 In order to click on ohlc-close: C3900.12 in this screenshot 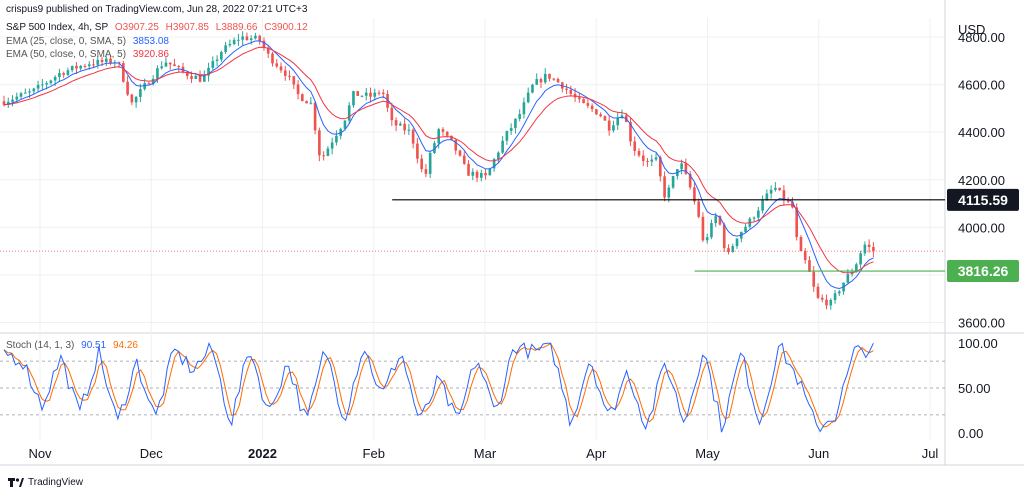, I will do `click(286, 27)`.